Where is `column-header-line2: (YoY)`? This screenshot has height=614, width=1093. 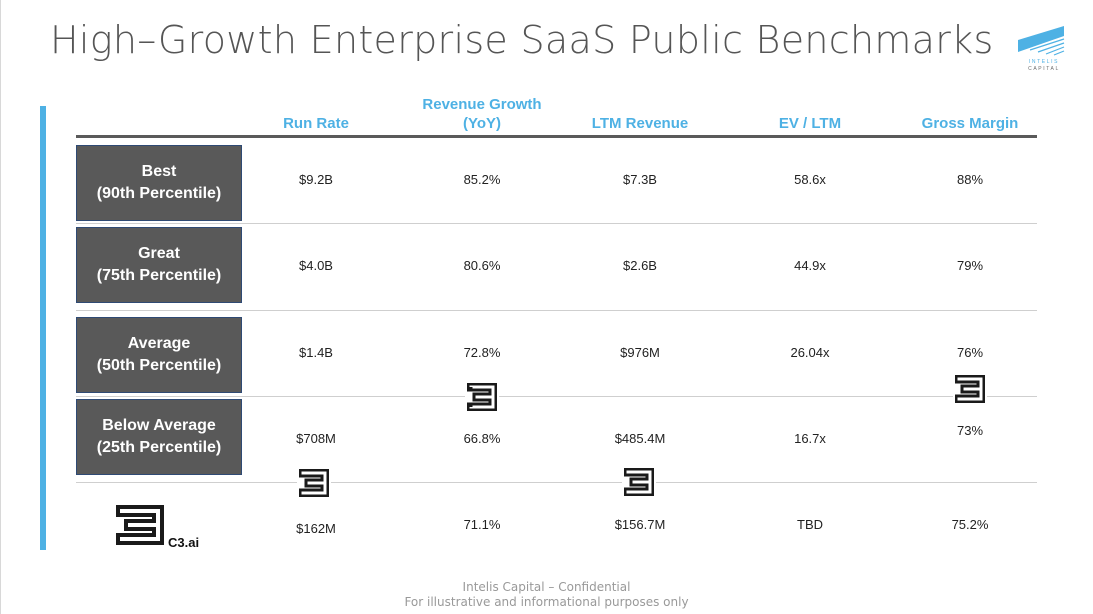
column-header-line2: (YoY) is located at coordinates (482, 123).